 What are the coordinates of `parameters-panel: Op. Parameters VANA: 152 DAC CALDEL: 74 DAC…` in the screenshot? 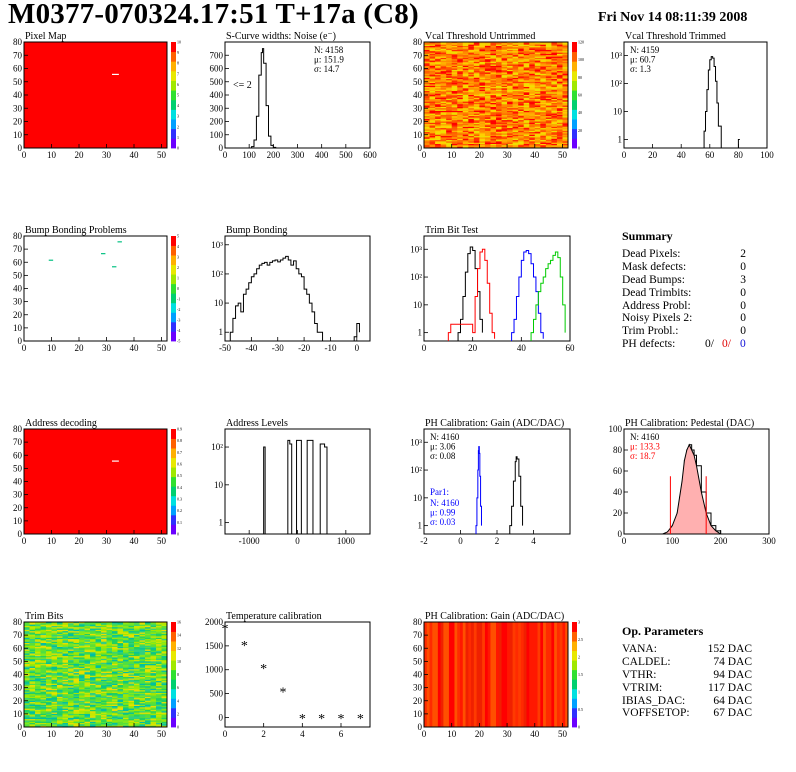 It's located at (687, 672).